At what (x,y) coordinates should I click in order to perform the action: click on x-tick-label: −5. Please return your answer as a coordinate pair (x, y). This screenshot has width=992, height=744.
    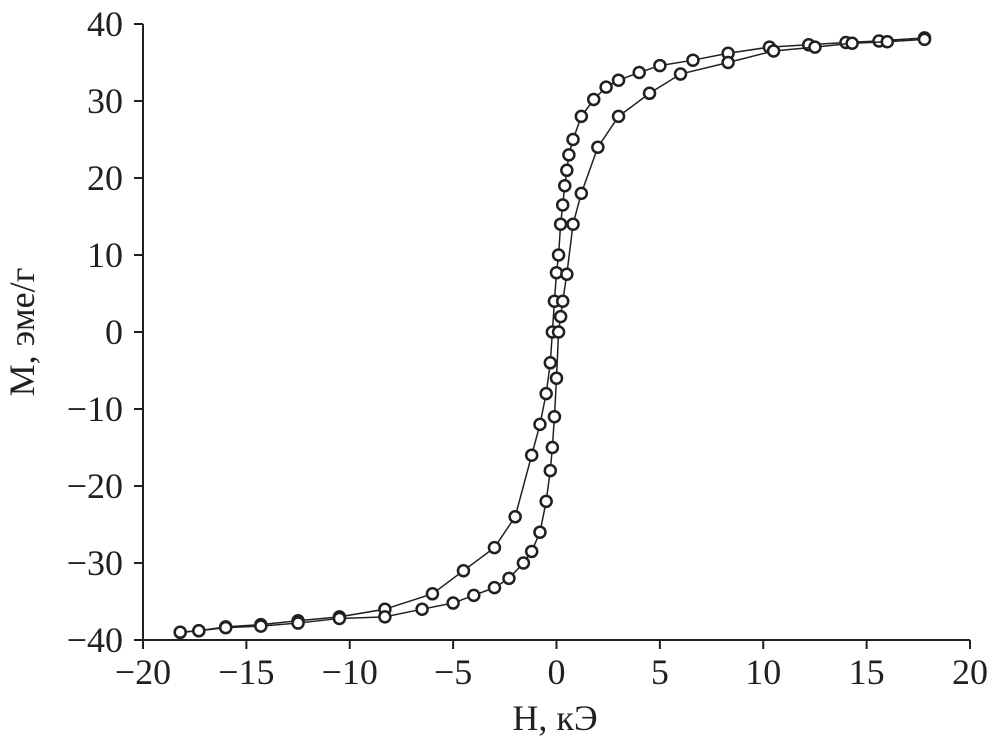
    Looking at the image, I should click on (453, 672).